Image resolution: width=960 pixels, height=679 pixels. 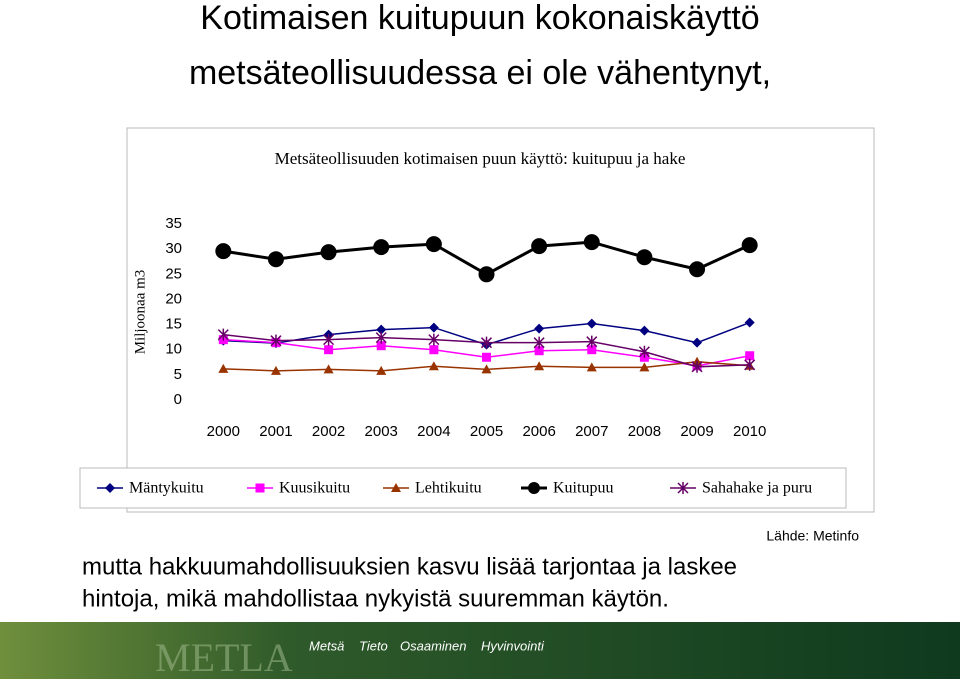 I want to click on y-tick-label: 5, so click(x=178, y=374).